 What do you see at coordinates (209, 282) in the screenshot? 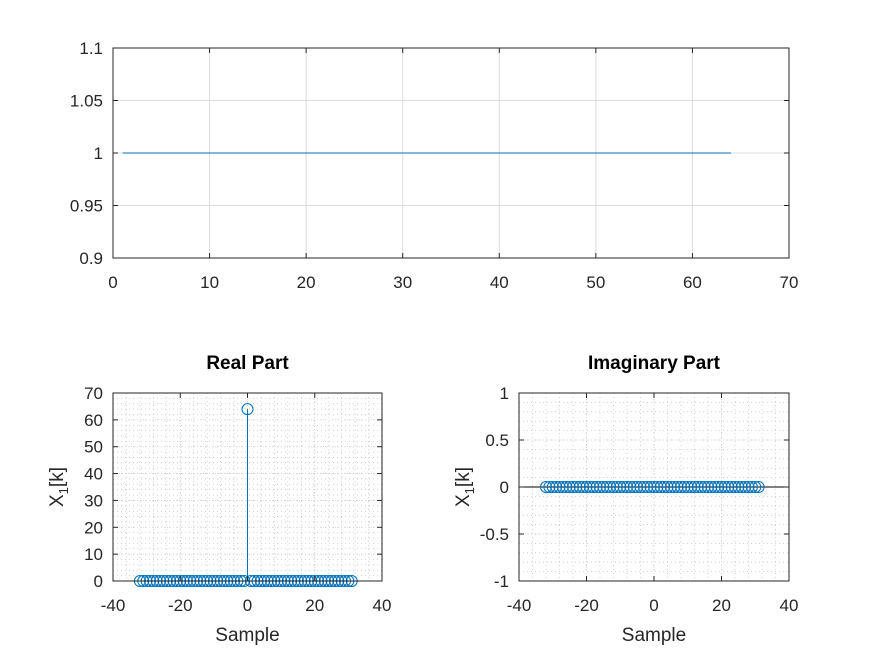
I see `x-tick-label: 10` at bounding box center [209, 282].